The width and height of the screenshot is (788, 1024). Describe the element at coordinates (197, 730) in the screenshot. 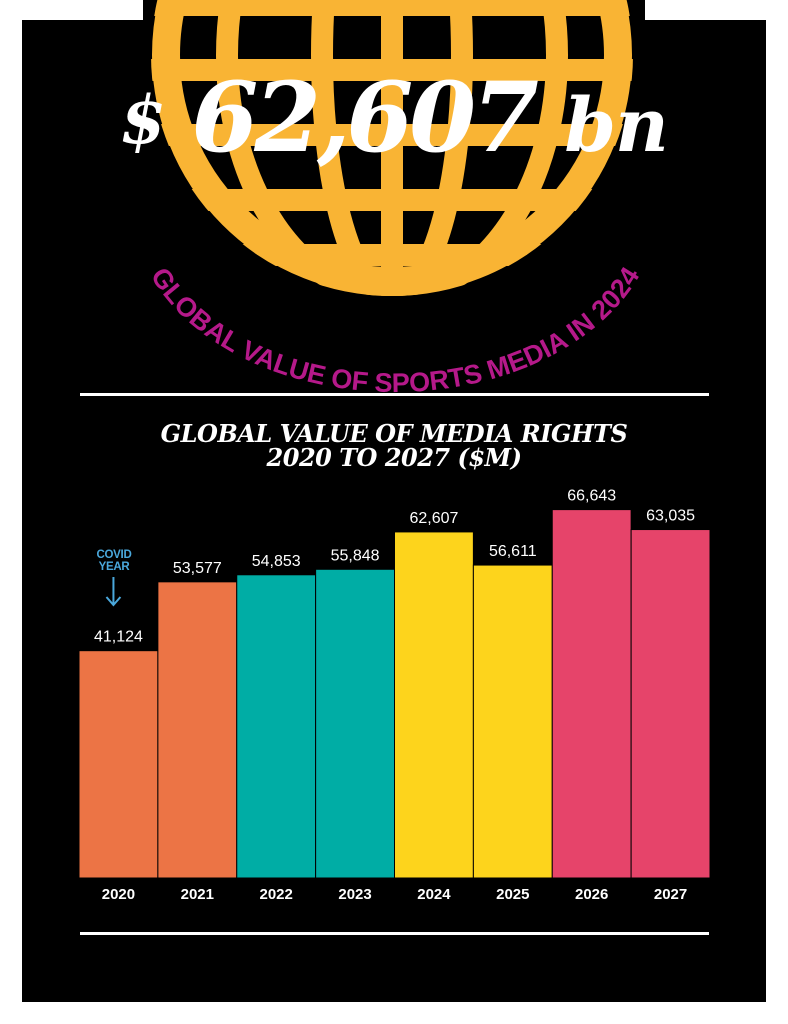

I see `bar-2021` at that location.